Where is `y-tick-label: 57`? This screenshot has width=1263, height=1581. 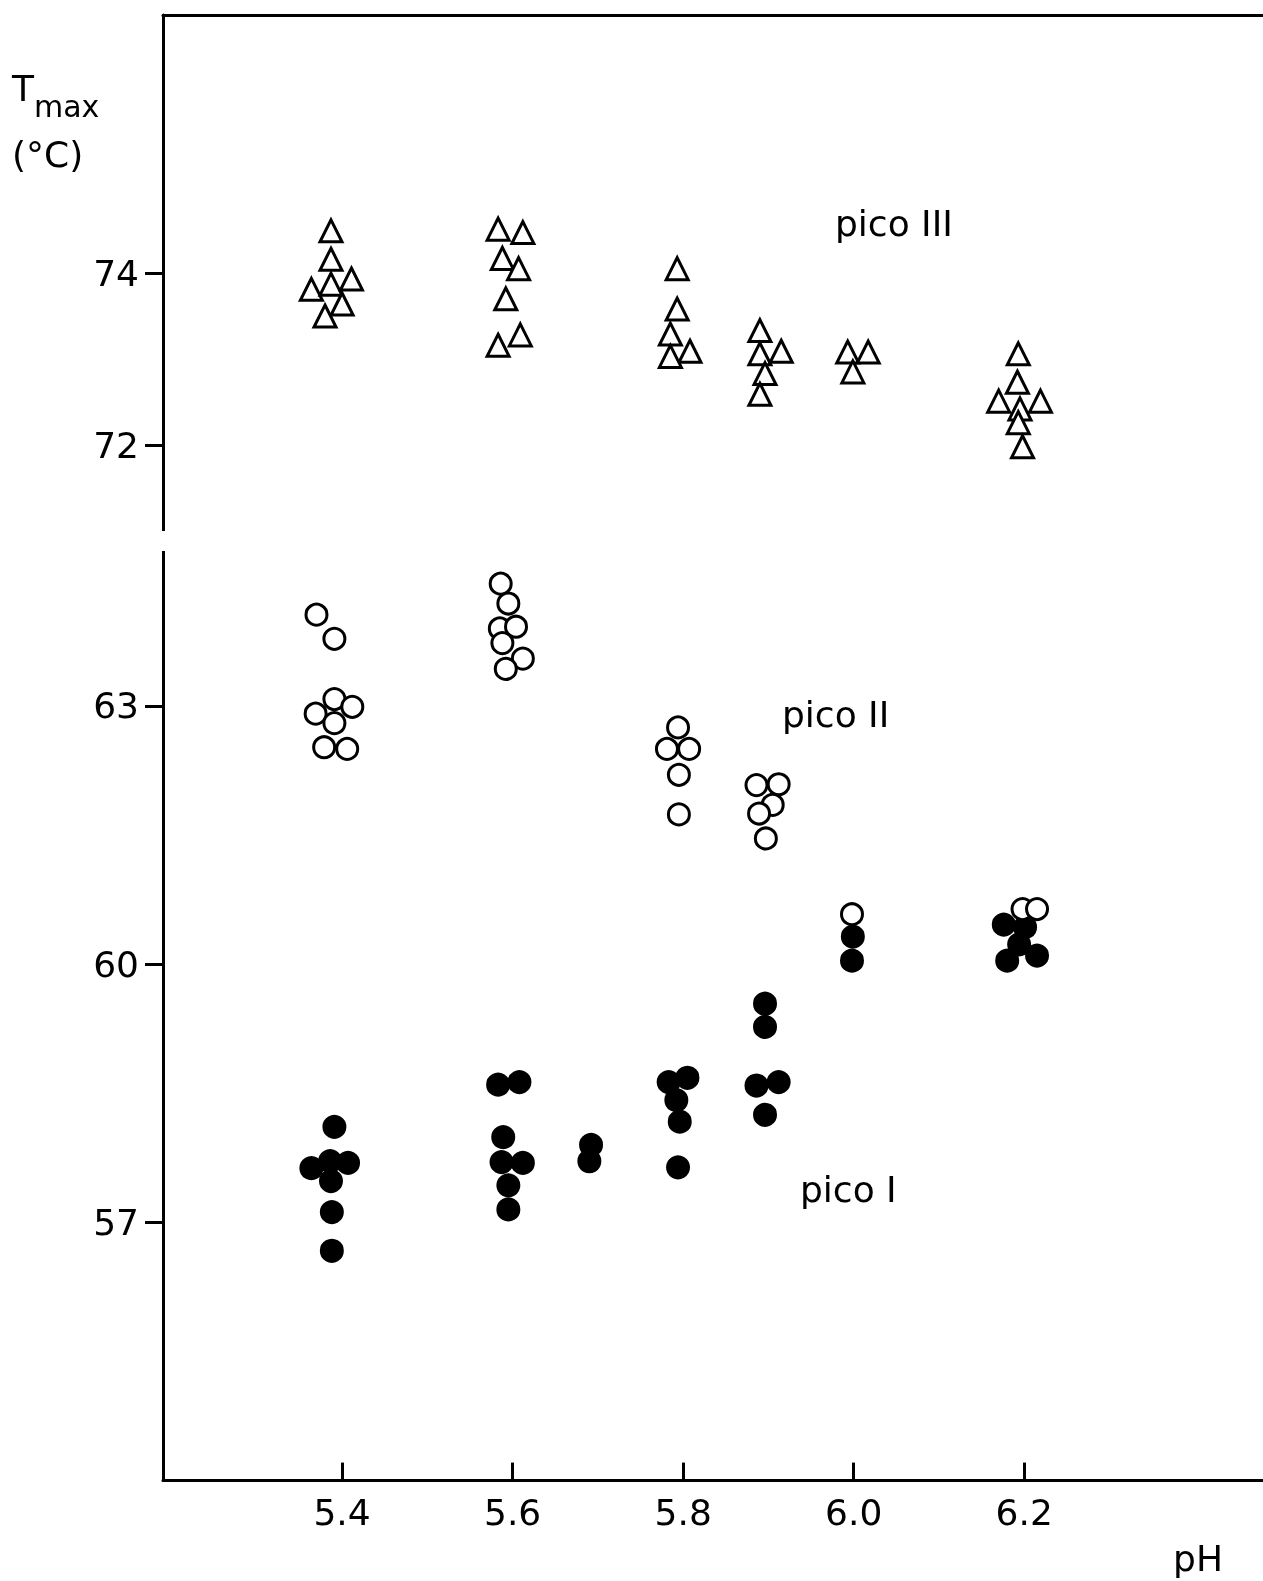
y-tick-label: 57 is located at coordinates (116, 1223).